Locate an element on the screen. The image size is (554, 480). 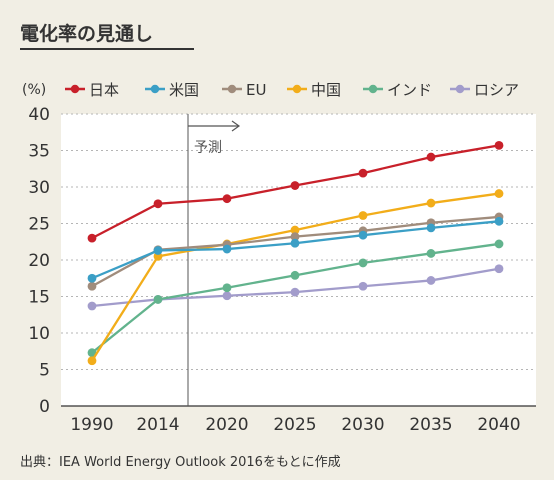
y-tick-label: 5 is located at coordinates (44, 371).